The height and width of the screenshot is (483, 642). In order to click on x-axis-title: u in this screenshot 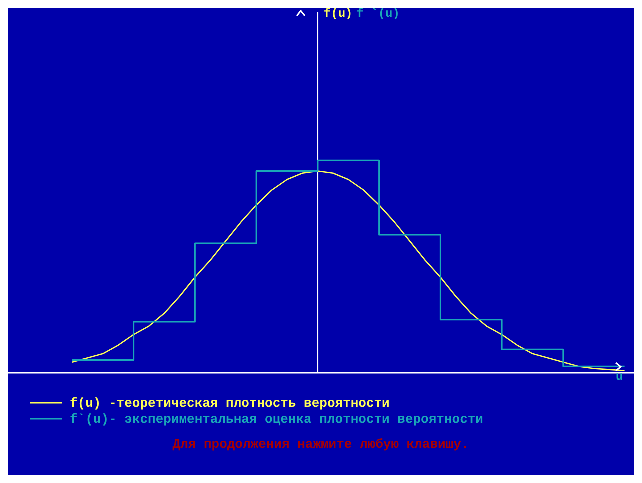, I will do `click(620, 377)`.